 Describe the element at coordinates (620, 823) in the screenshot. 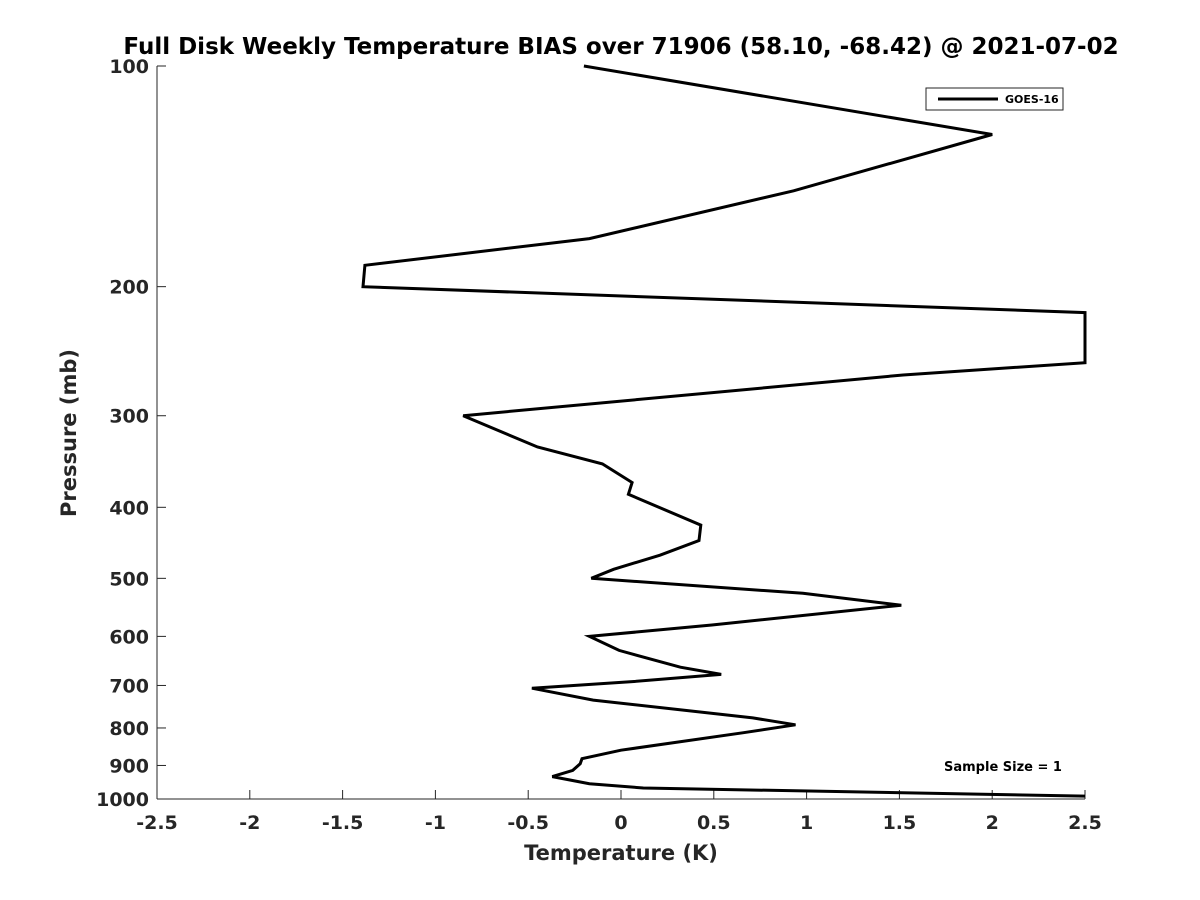

I see `x-tick-label: 0` at that location.